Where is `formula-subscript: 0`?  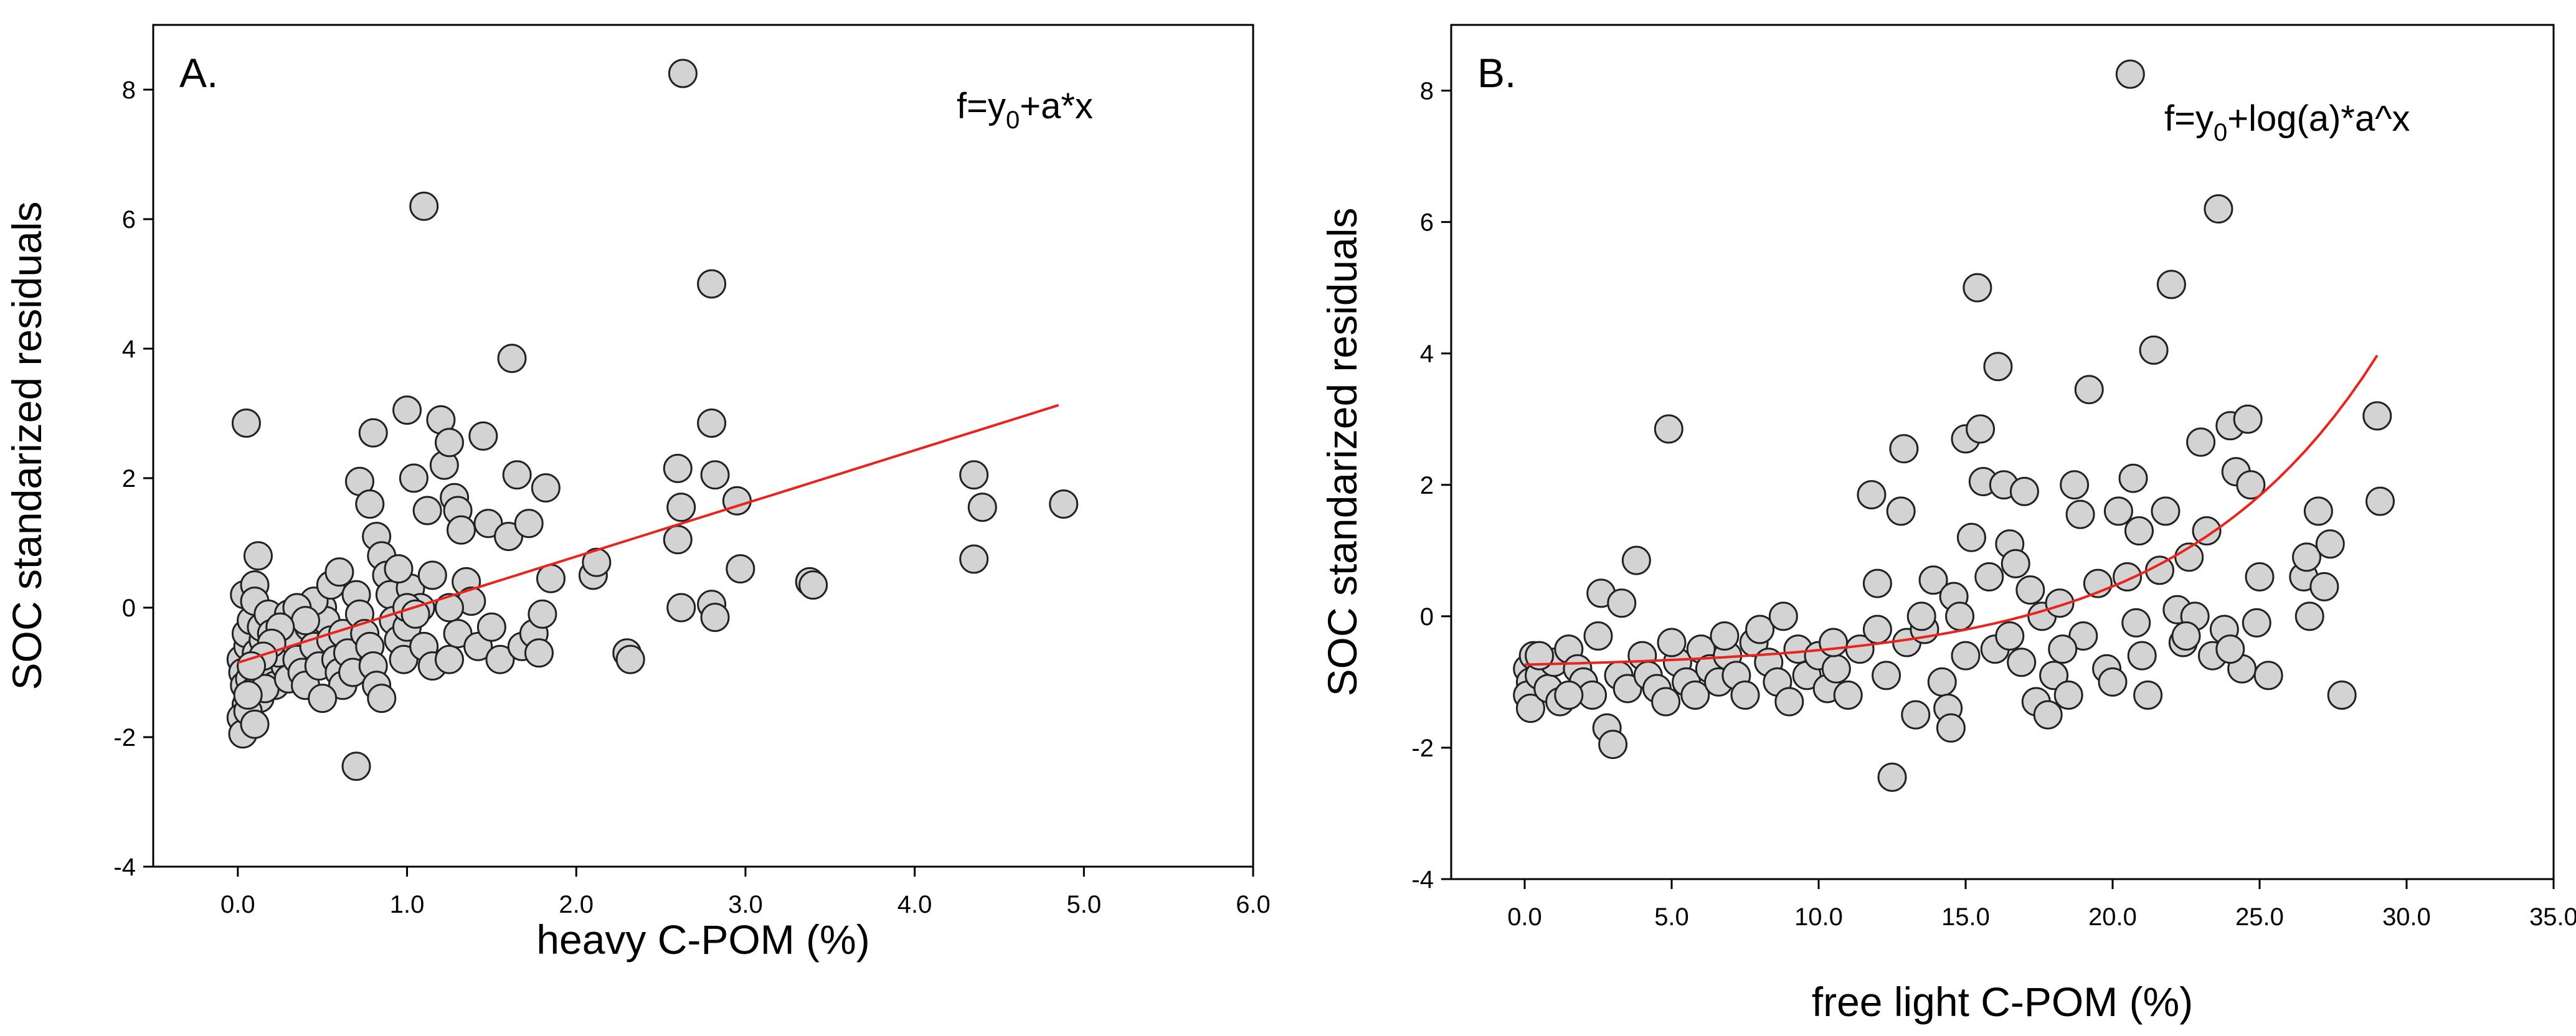
formula-subscript: 0 is located at coordinates (2220, 132).